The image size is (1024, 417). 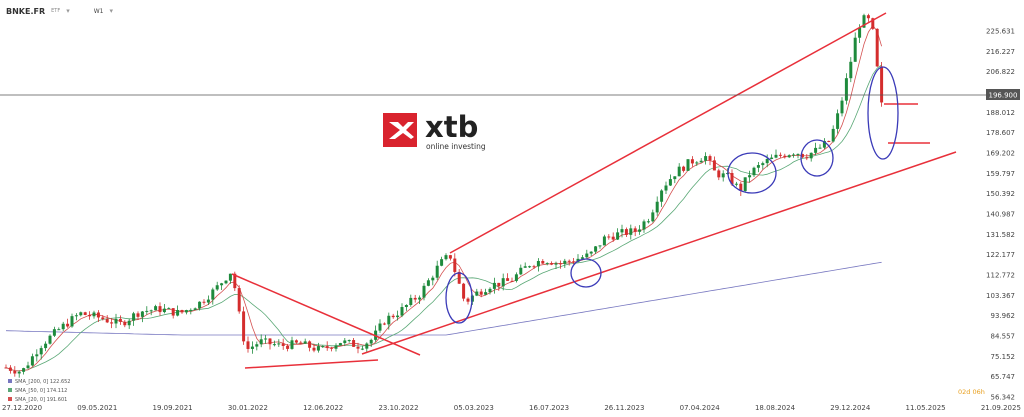 What do you see at coordinates (971, 392) in the screenshot?
I see `countdown-label: 02d 06h` at bounding box center [971, 392].